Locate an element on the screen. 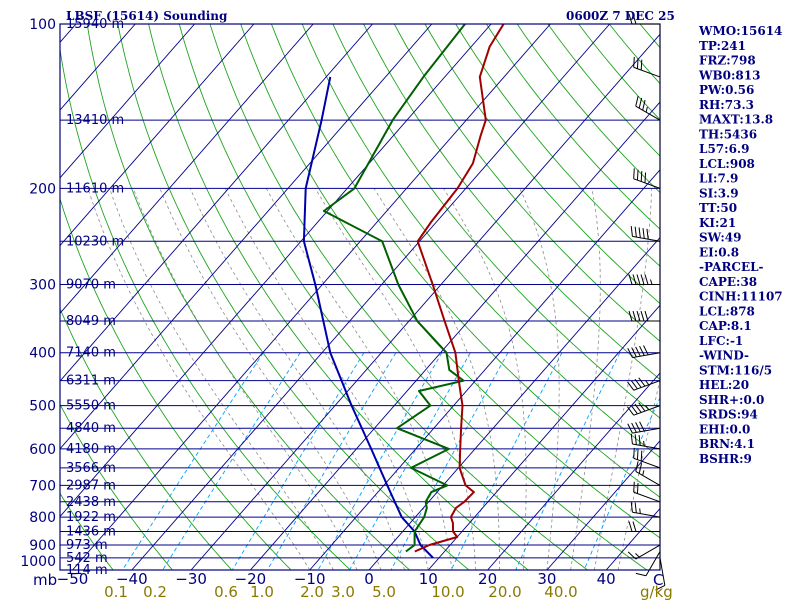  mixing-ratio-unit-label: g/kg is located at coordinates (656, 591).